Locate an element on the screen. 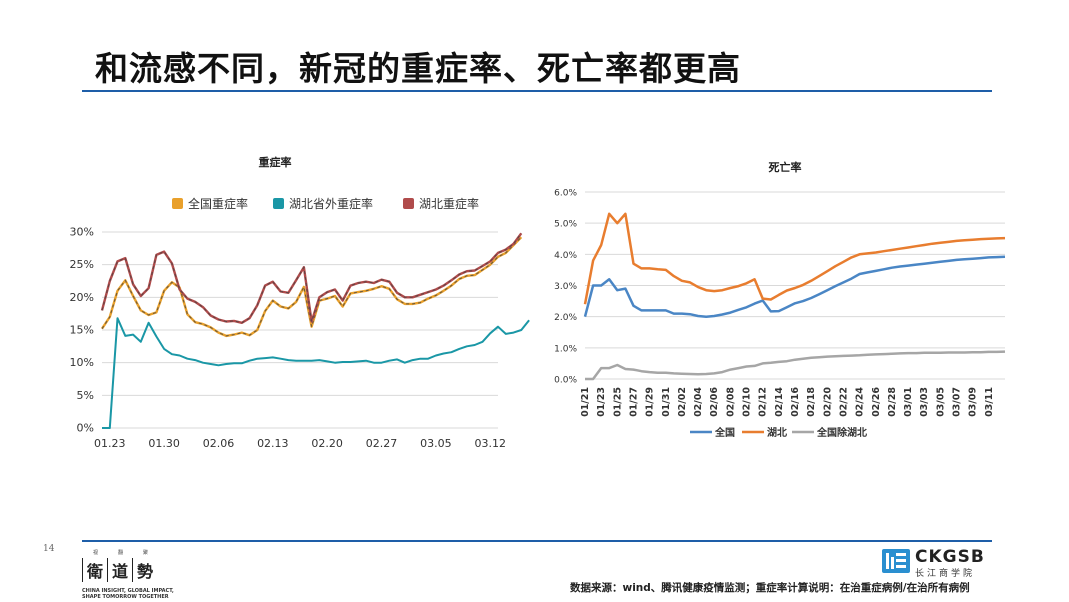 Image resolution: width=1069 pixels, height=602 pixels. x-tick-label: 02/04 is located at coordinates (698, 402).